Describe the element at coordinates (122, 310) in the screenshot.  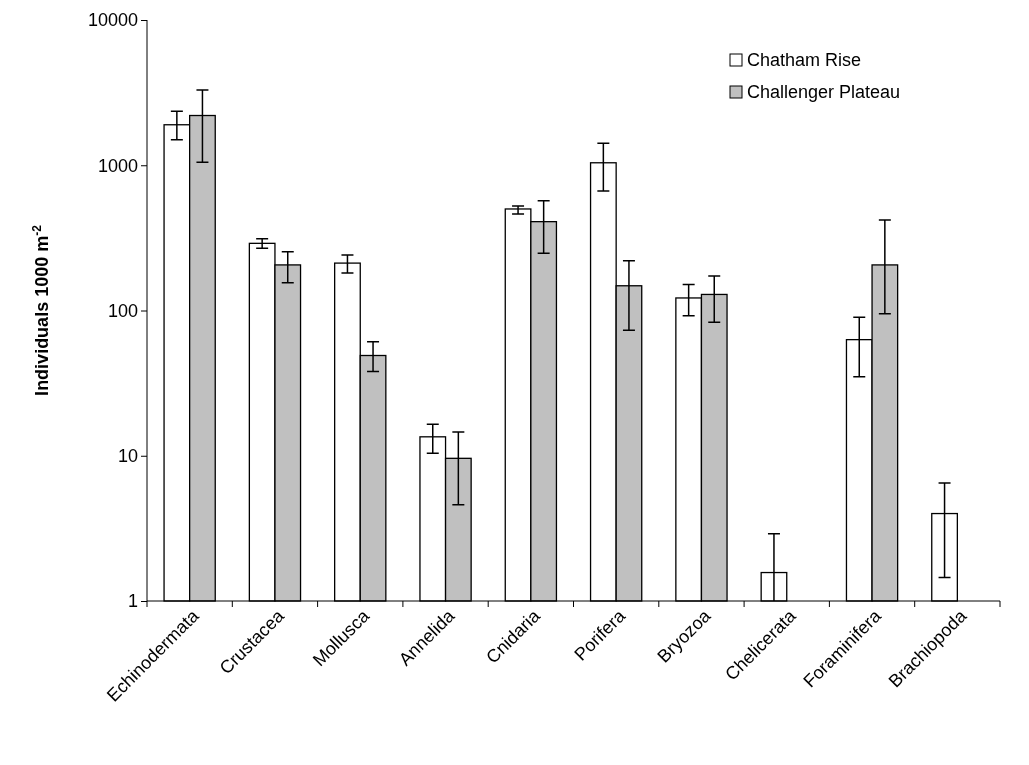
I see `y-tick-label: 100` at that location.